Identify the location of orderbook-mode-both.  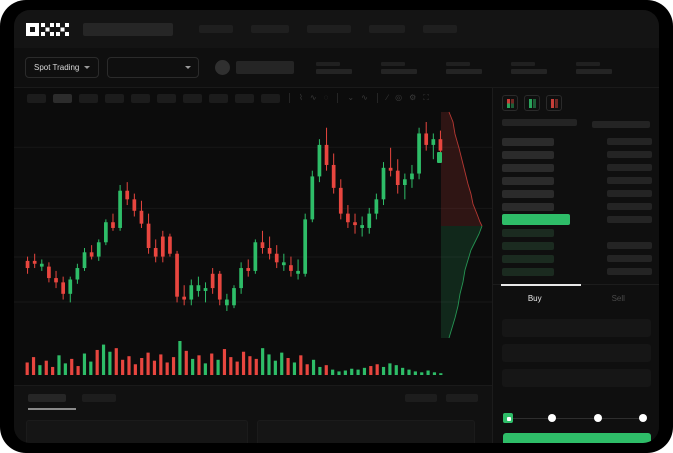
(510, 103).